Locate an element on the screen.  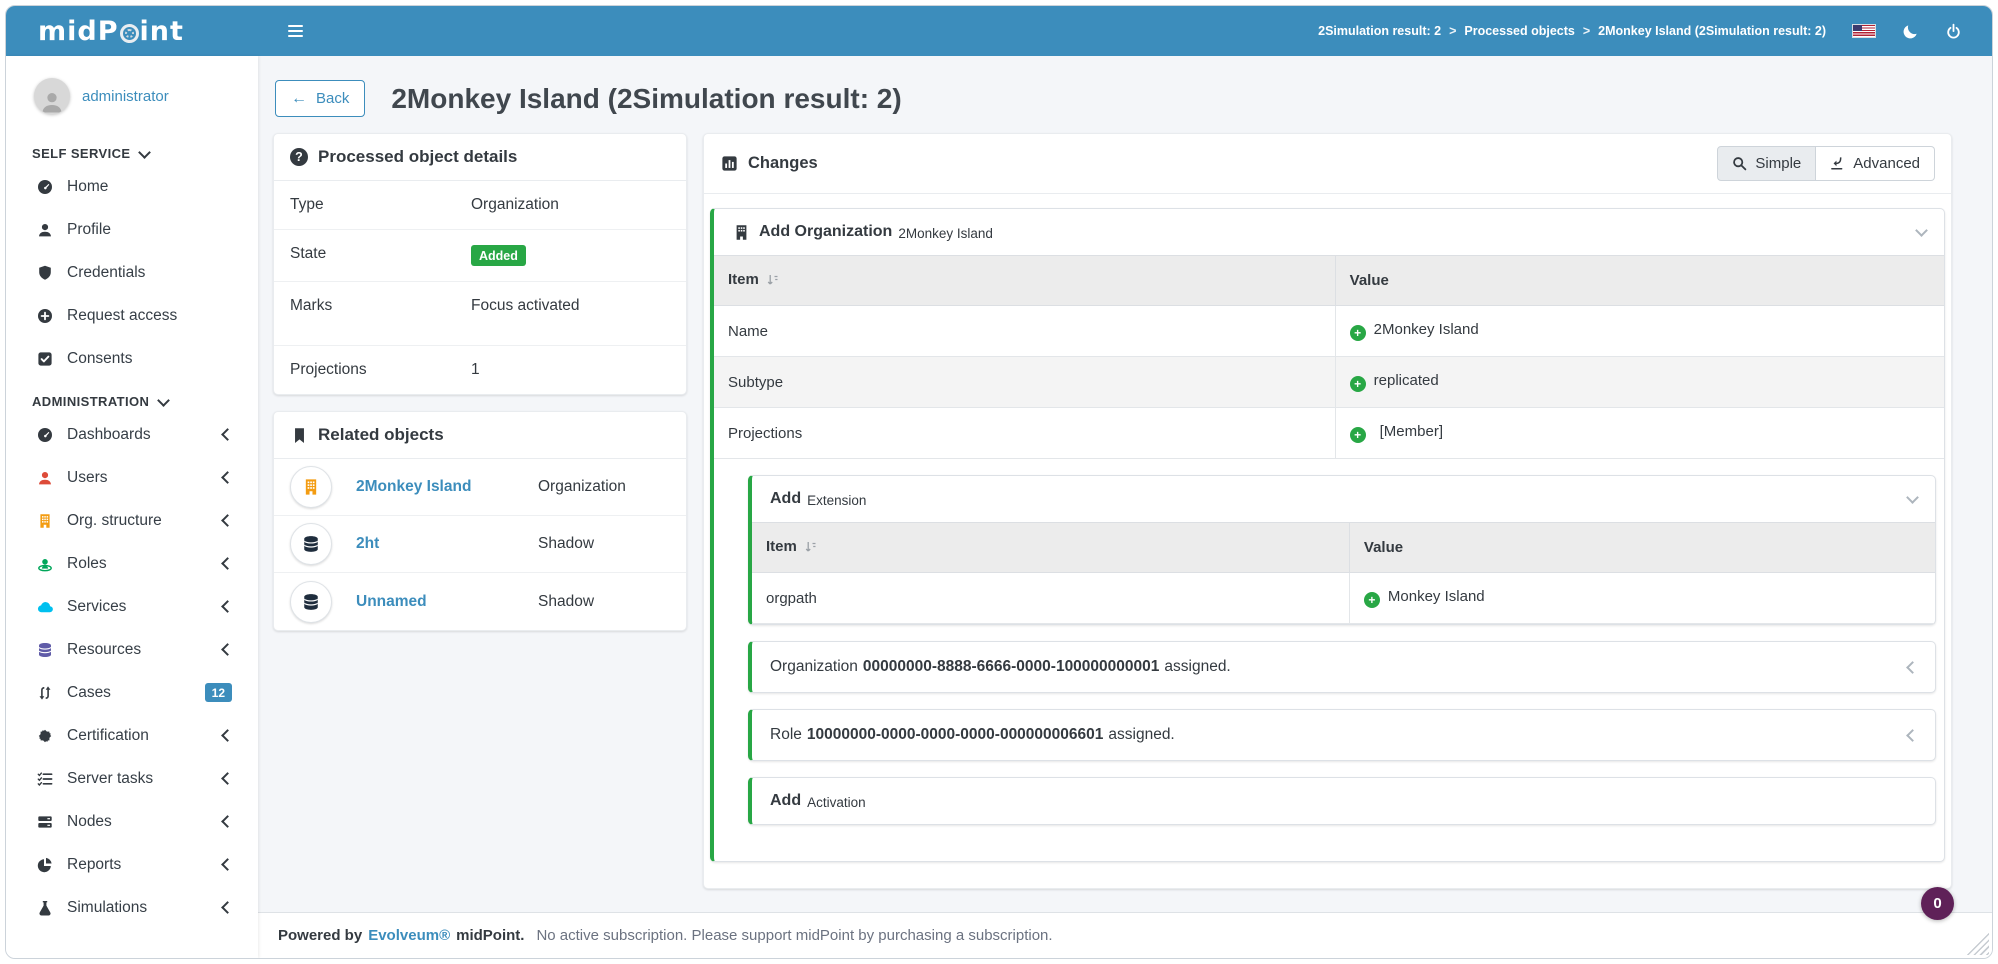
related-object-link: Unnamed is located at coordinates (391, 601).